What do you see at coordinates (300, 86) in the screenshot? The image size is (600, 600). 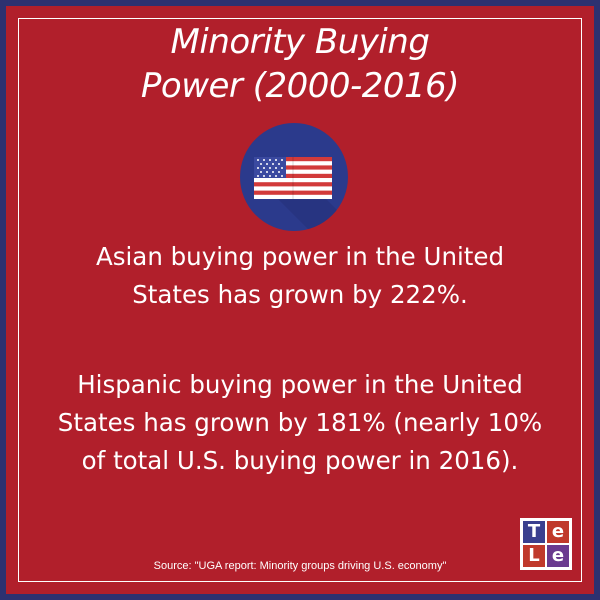 I see `title-line-2: Power (2000-2016)` at bounding box center [300, 86].